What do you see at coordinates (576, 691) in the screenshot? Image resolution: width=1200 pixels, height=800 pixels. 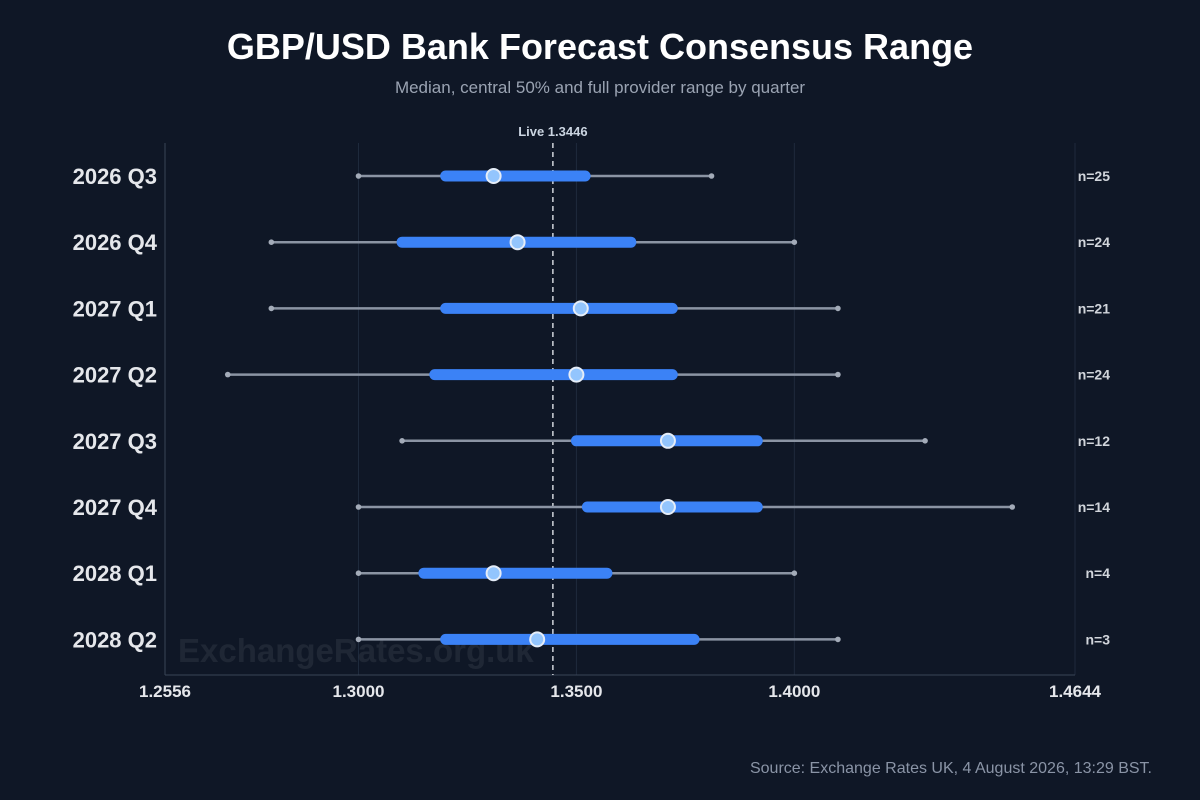 I see `x-tick-label: 1.3500` at bounding box center [576, 691].